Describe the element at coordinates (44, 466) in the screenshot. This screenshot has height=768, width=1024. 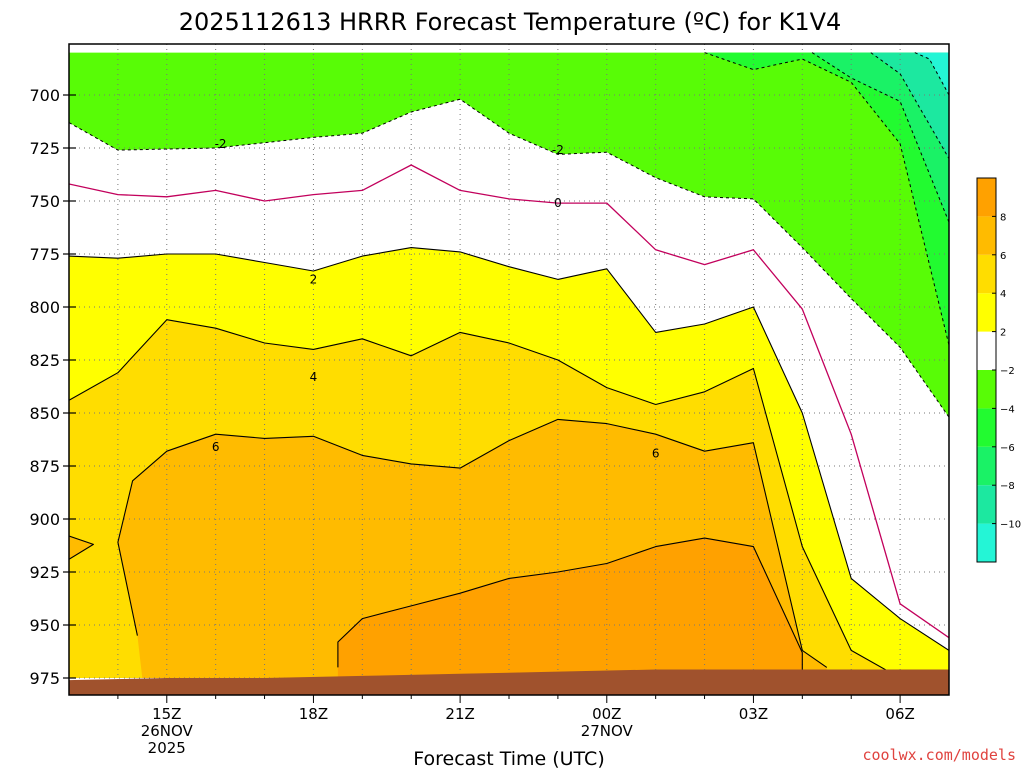
I see `y-tick-label: 875` at that location.